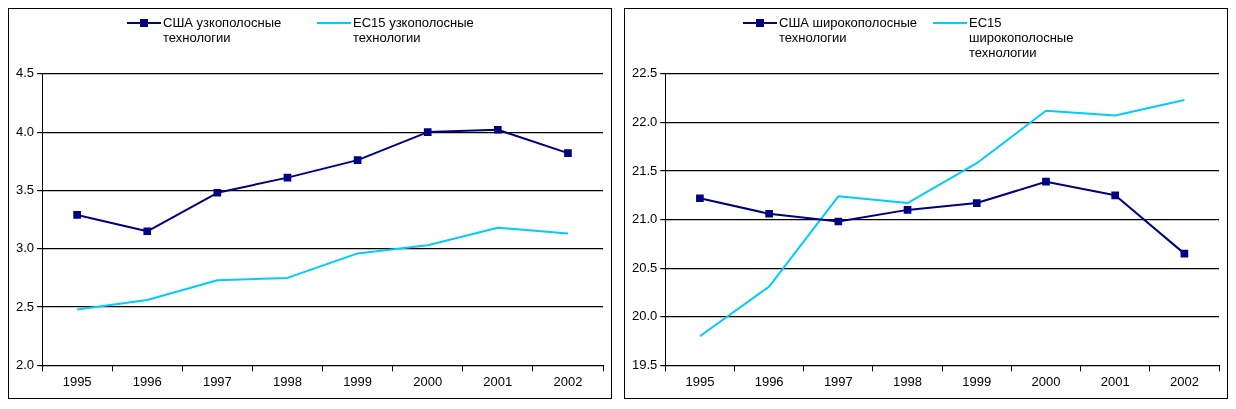  Describe the element at coordinates (848, 30) in the screenshot. I see `legend-label: США широкополосные технологии` at that location.